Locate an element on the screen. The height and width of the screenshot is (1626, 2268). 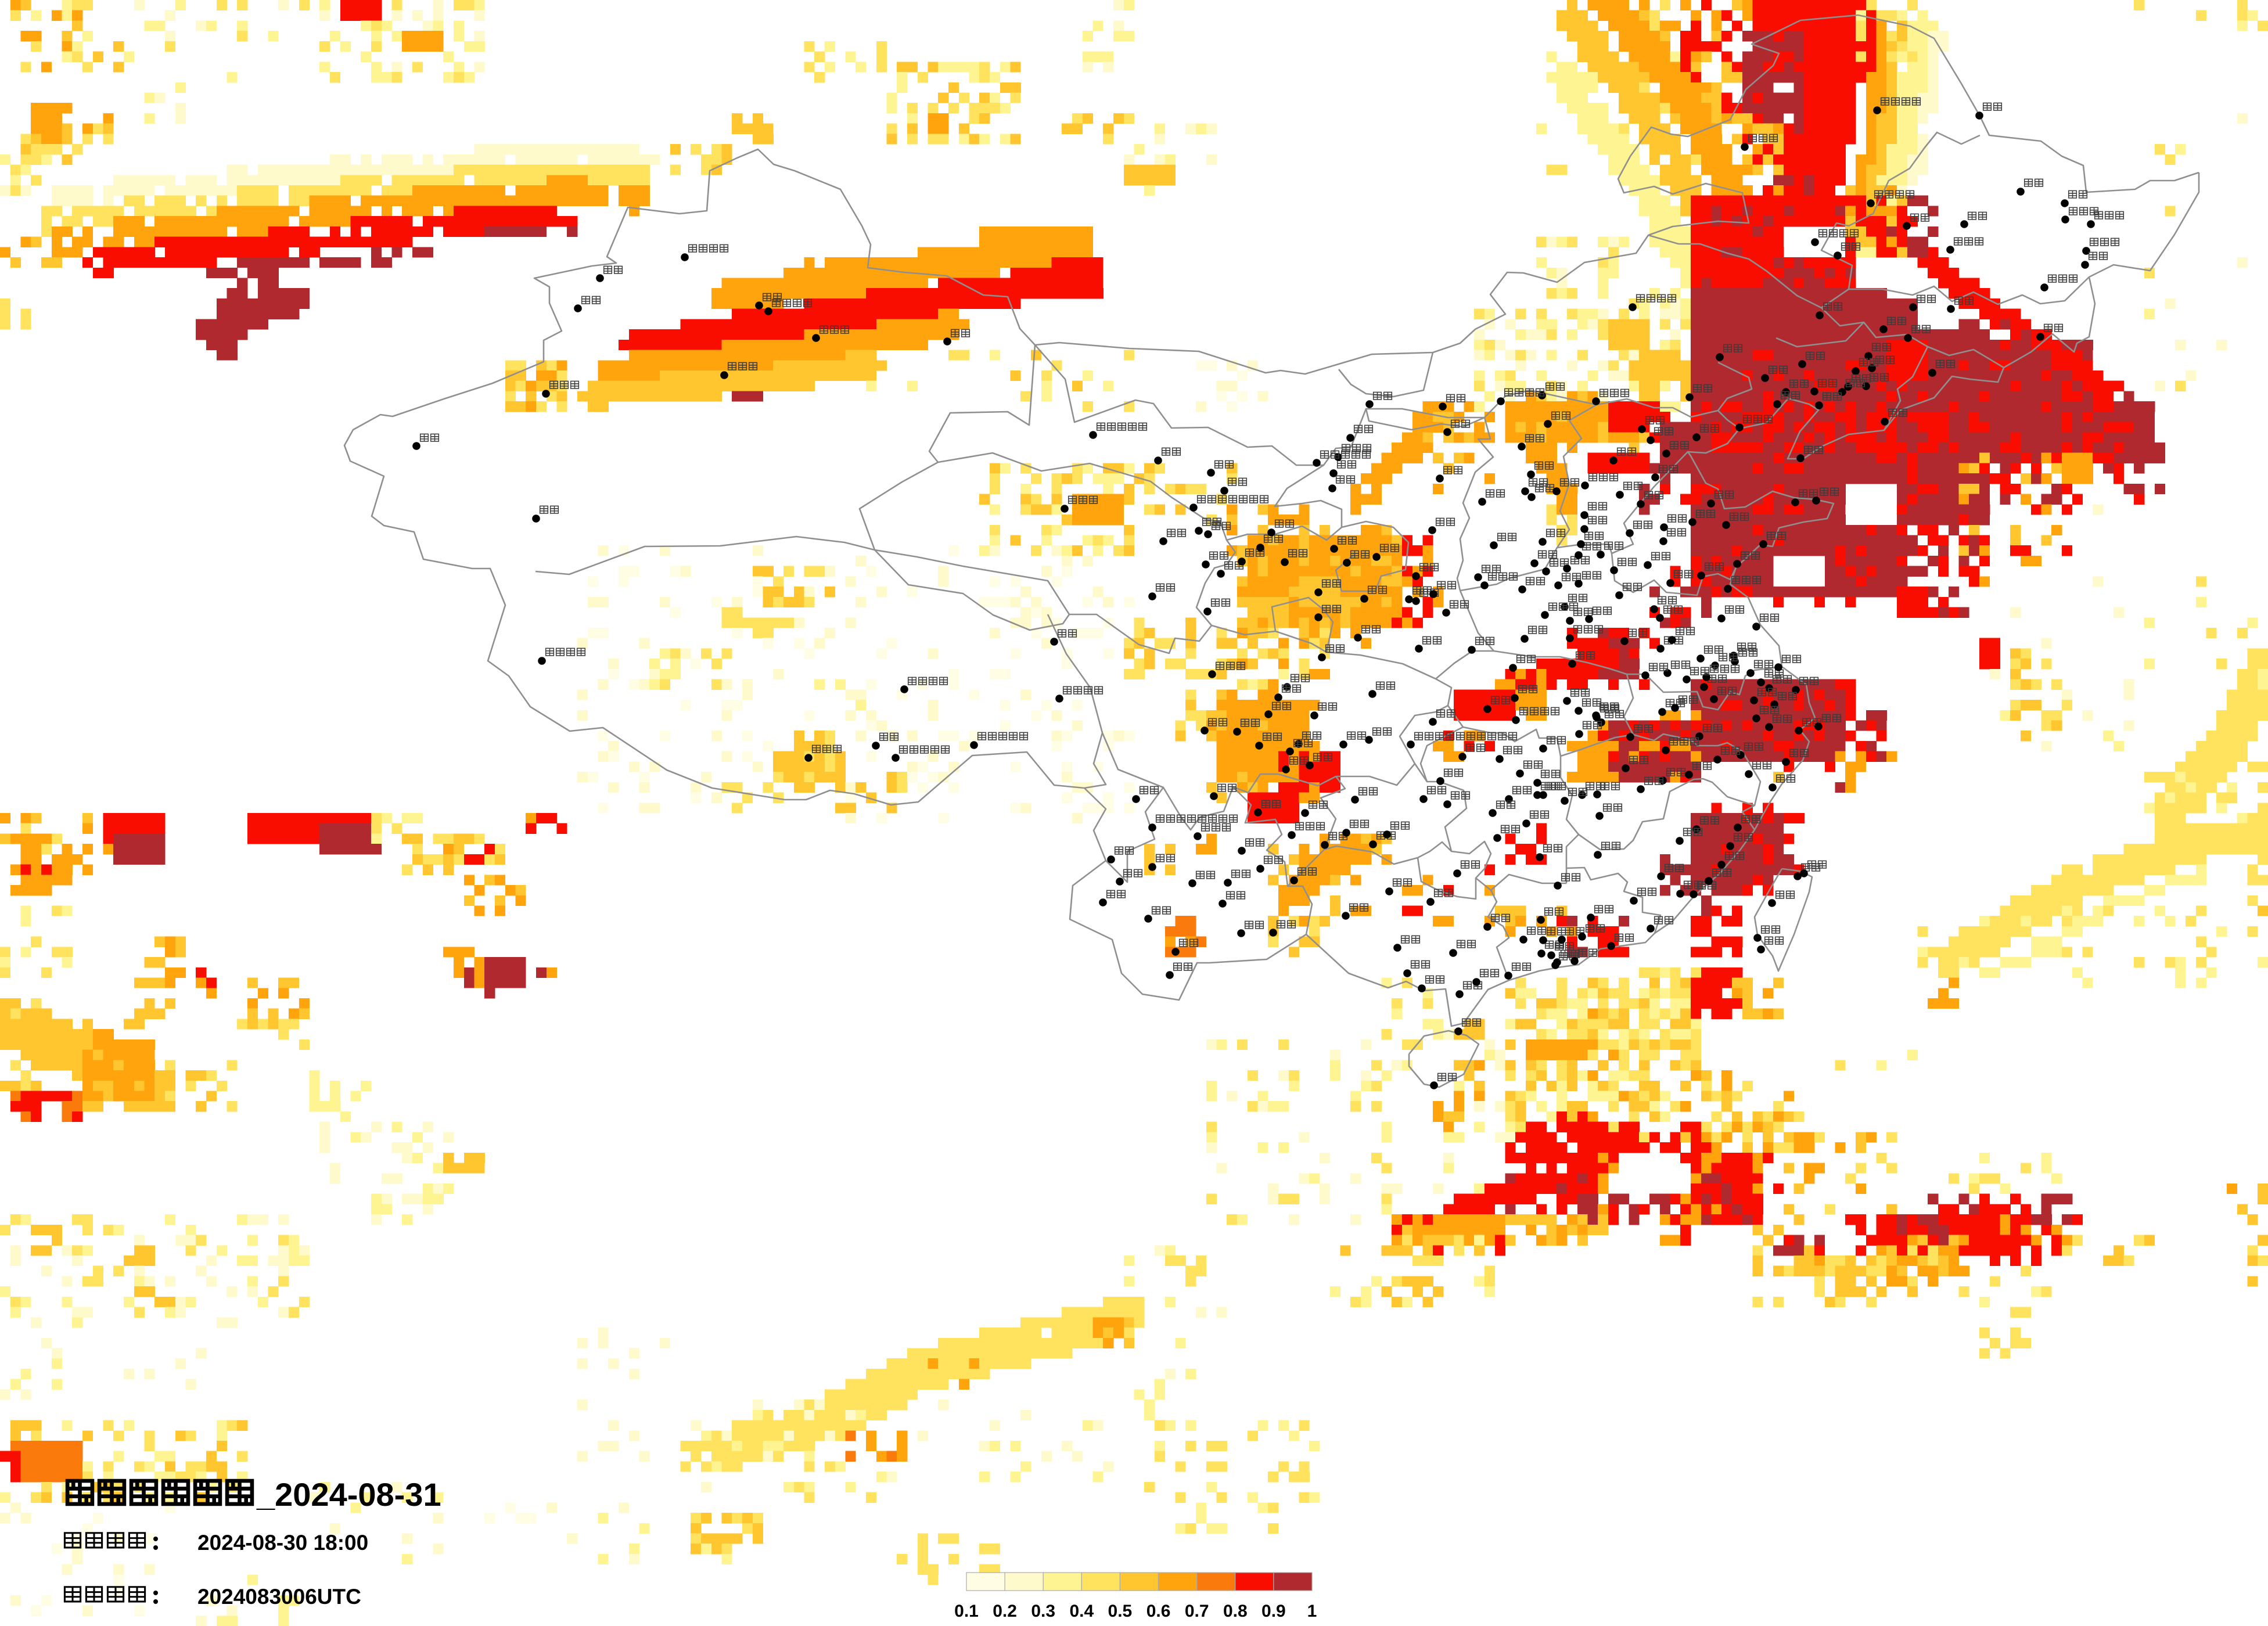
svg-text: 1 is located at coordinates (1312, 1612).